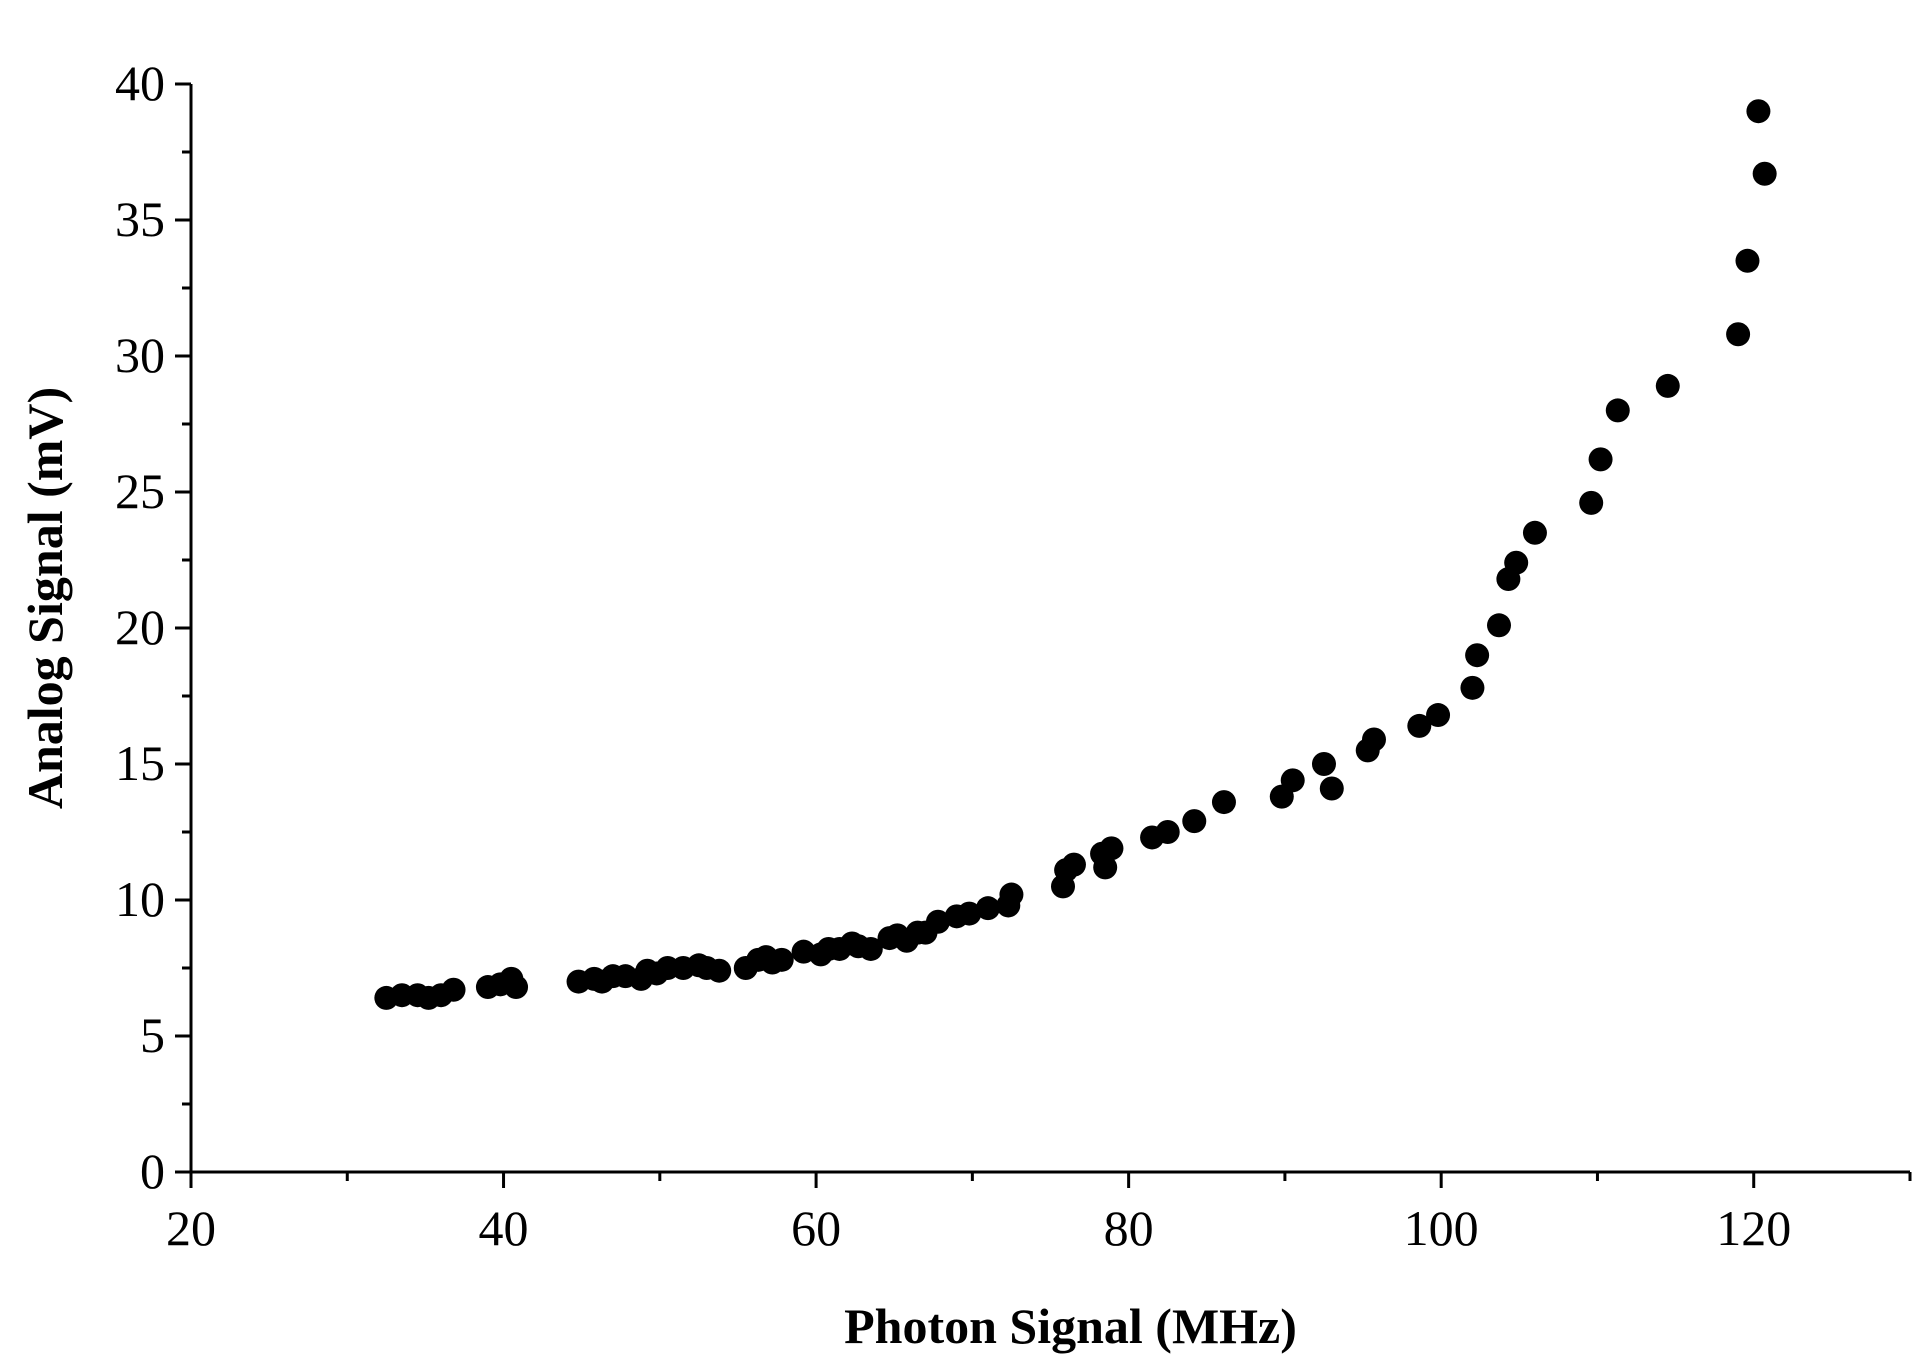  I want to click on x-axis-ticks: 20 40 60 80 100 120, so click(1039, 1214).